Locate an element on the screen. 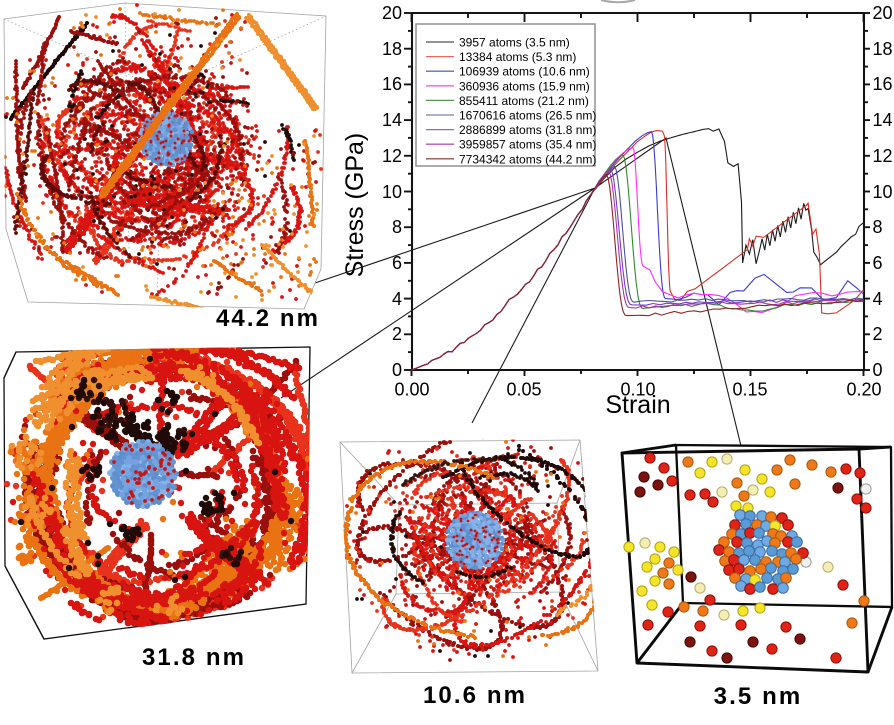  svg-text: 13384 atoms (5.3 nm) is located at coordinates (517, 57).